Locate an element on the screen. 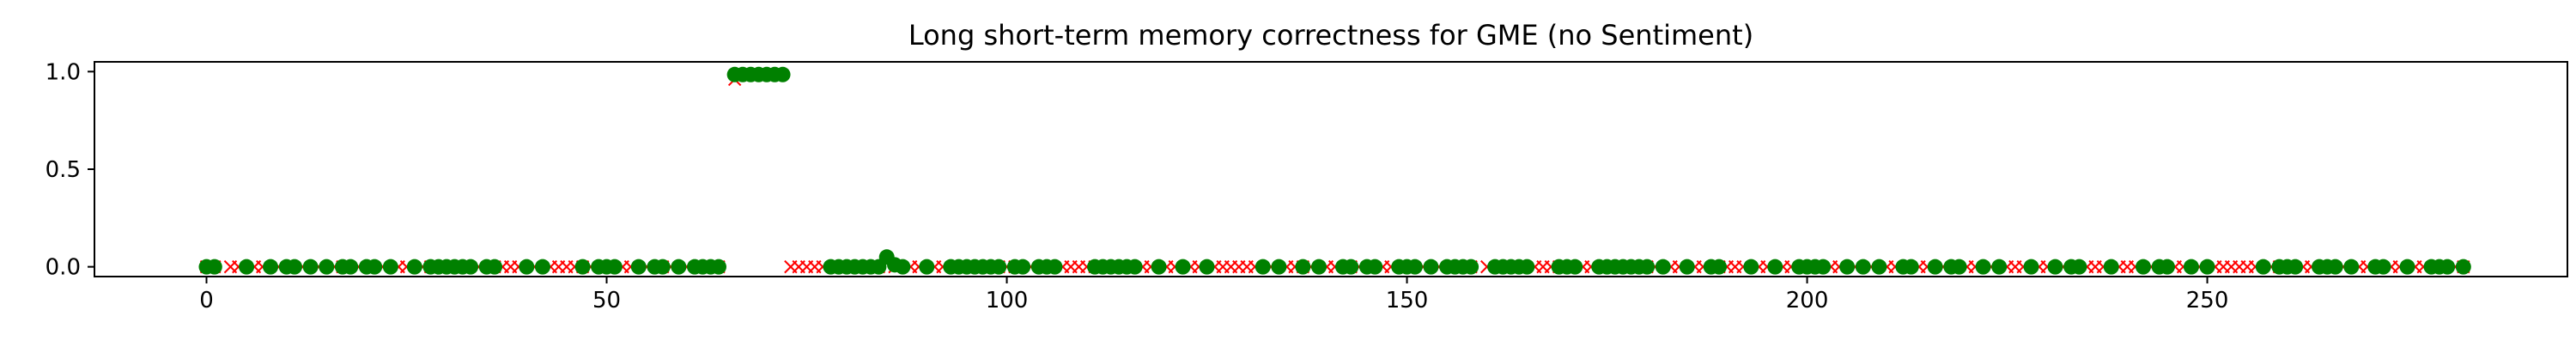  y-axis: 0.0 0.5 1.0 is located at coordinates (70, 170).